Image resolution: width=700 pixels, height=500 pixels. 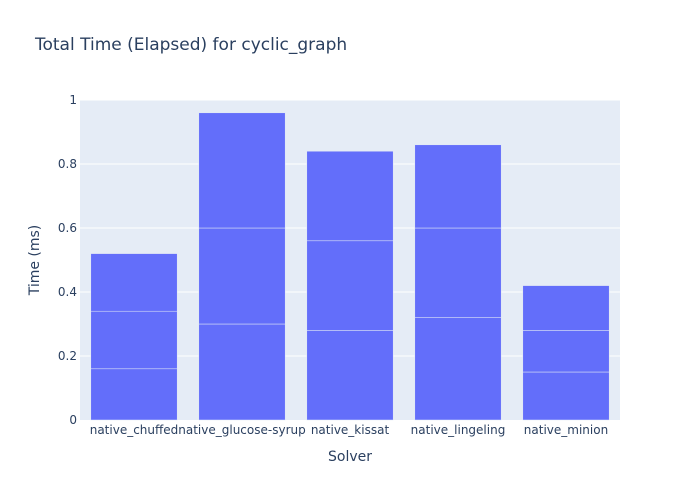 What do you see at coordinates (67, 228) in the screenshot?
I see `y-tick-label: 0.6` at bounding box center [67, 228].